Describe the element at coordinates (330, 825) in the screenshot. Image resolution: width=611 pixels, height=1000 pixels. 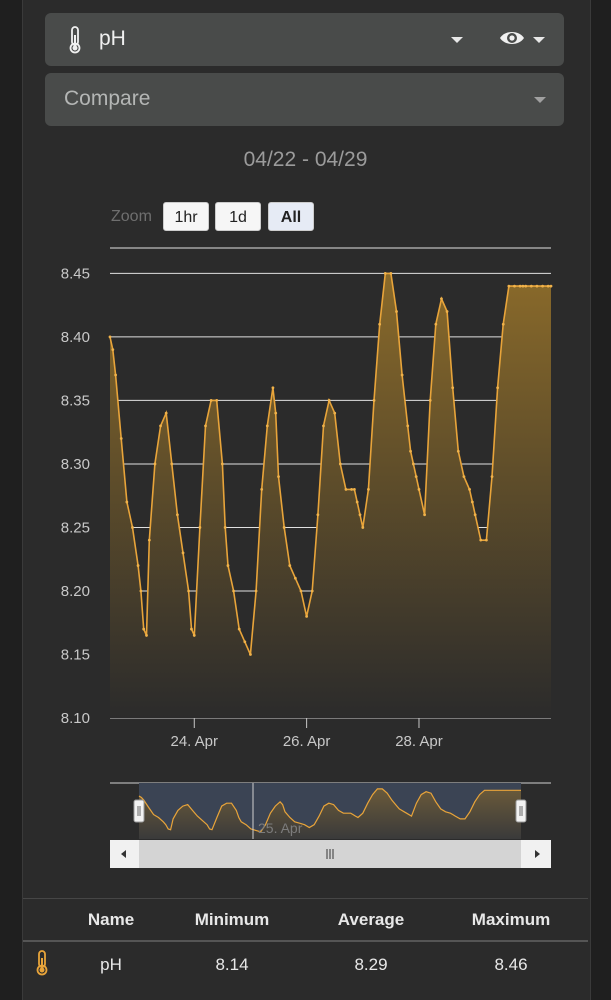
I see `navigator: 25. Apr` at that location.